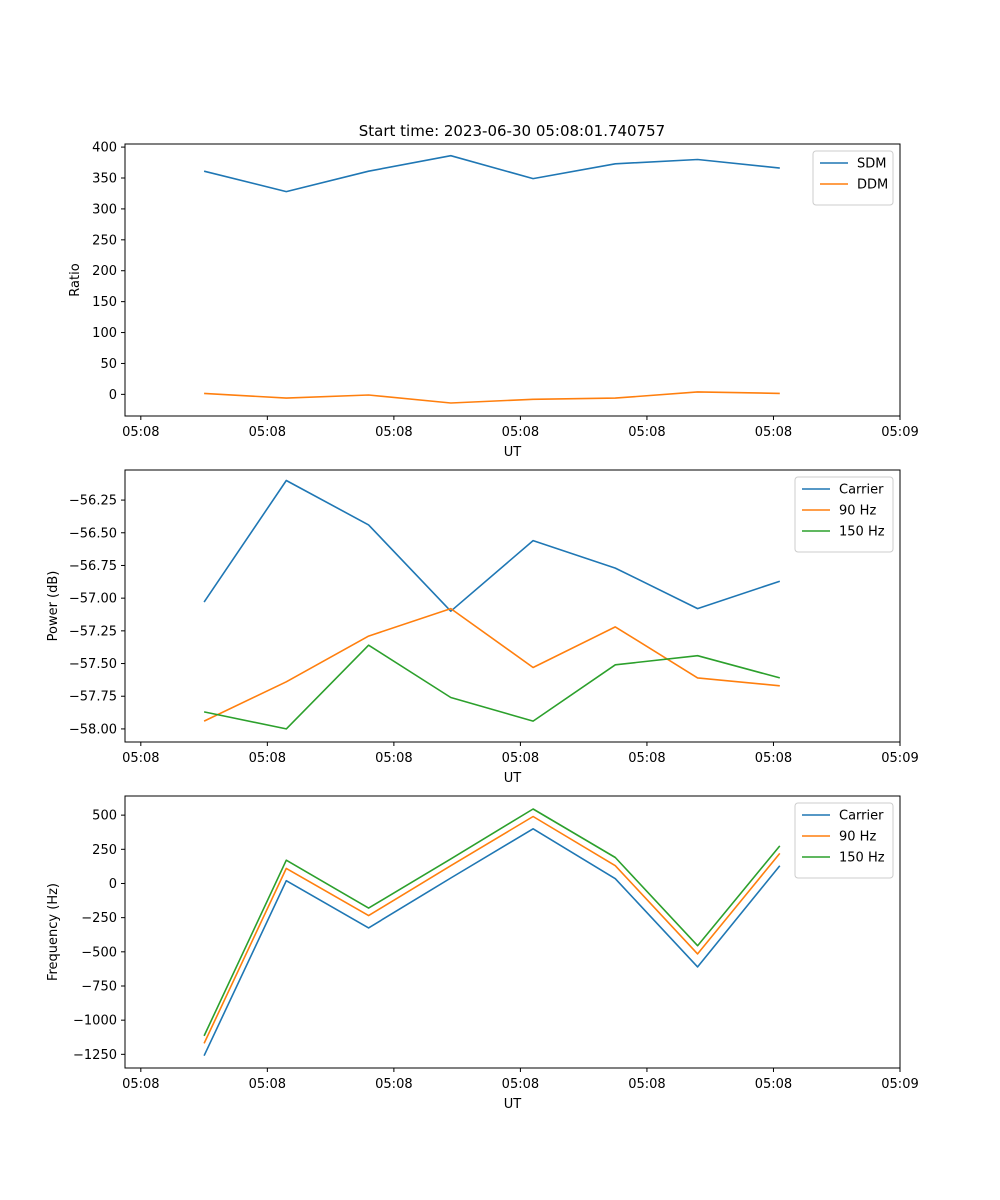 This screenshot has height=1200, width=1000. I want to click on y-tick-label: −57.50, so click(93, 664).